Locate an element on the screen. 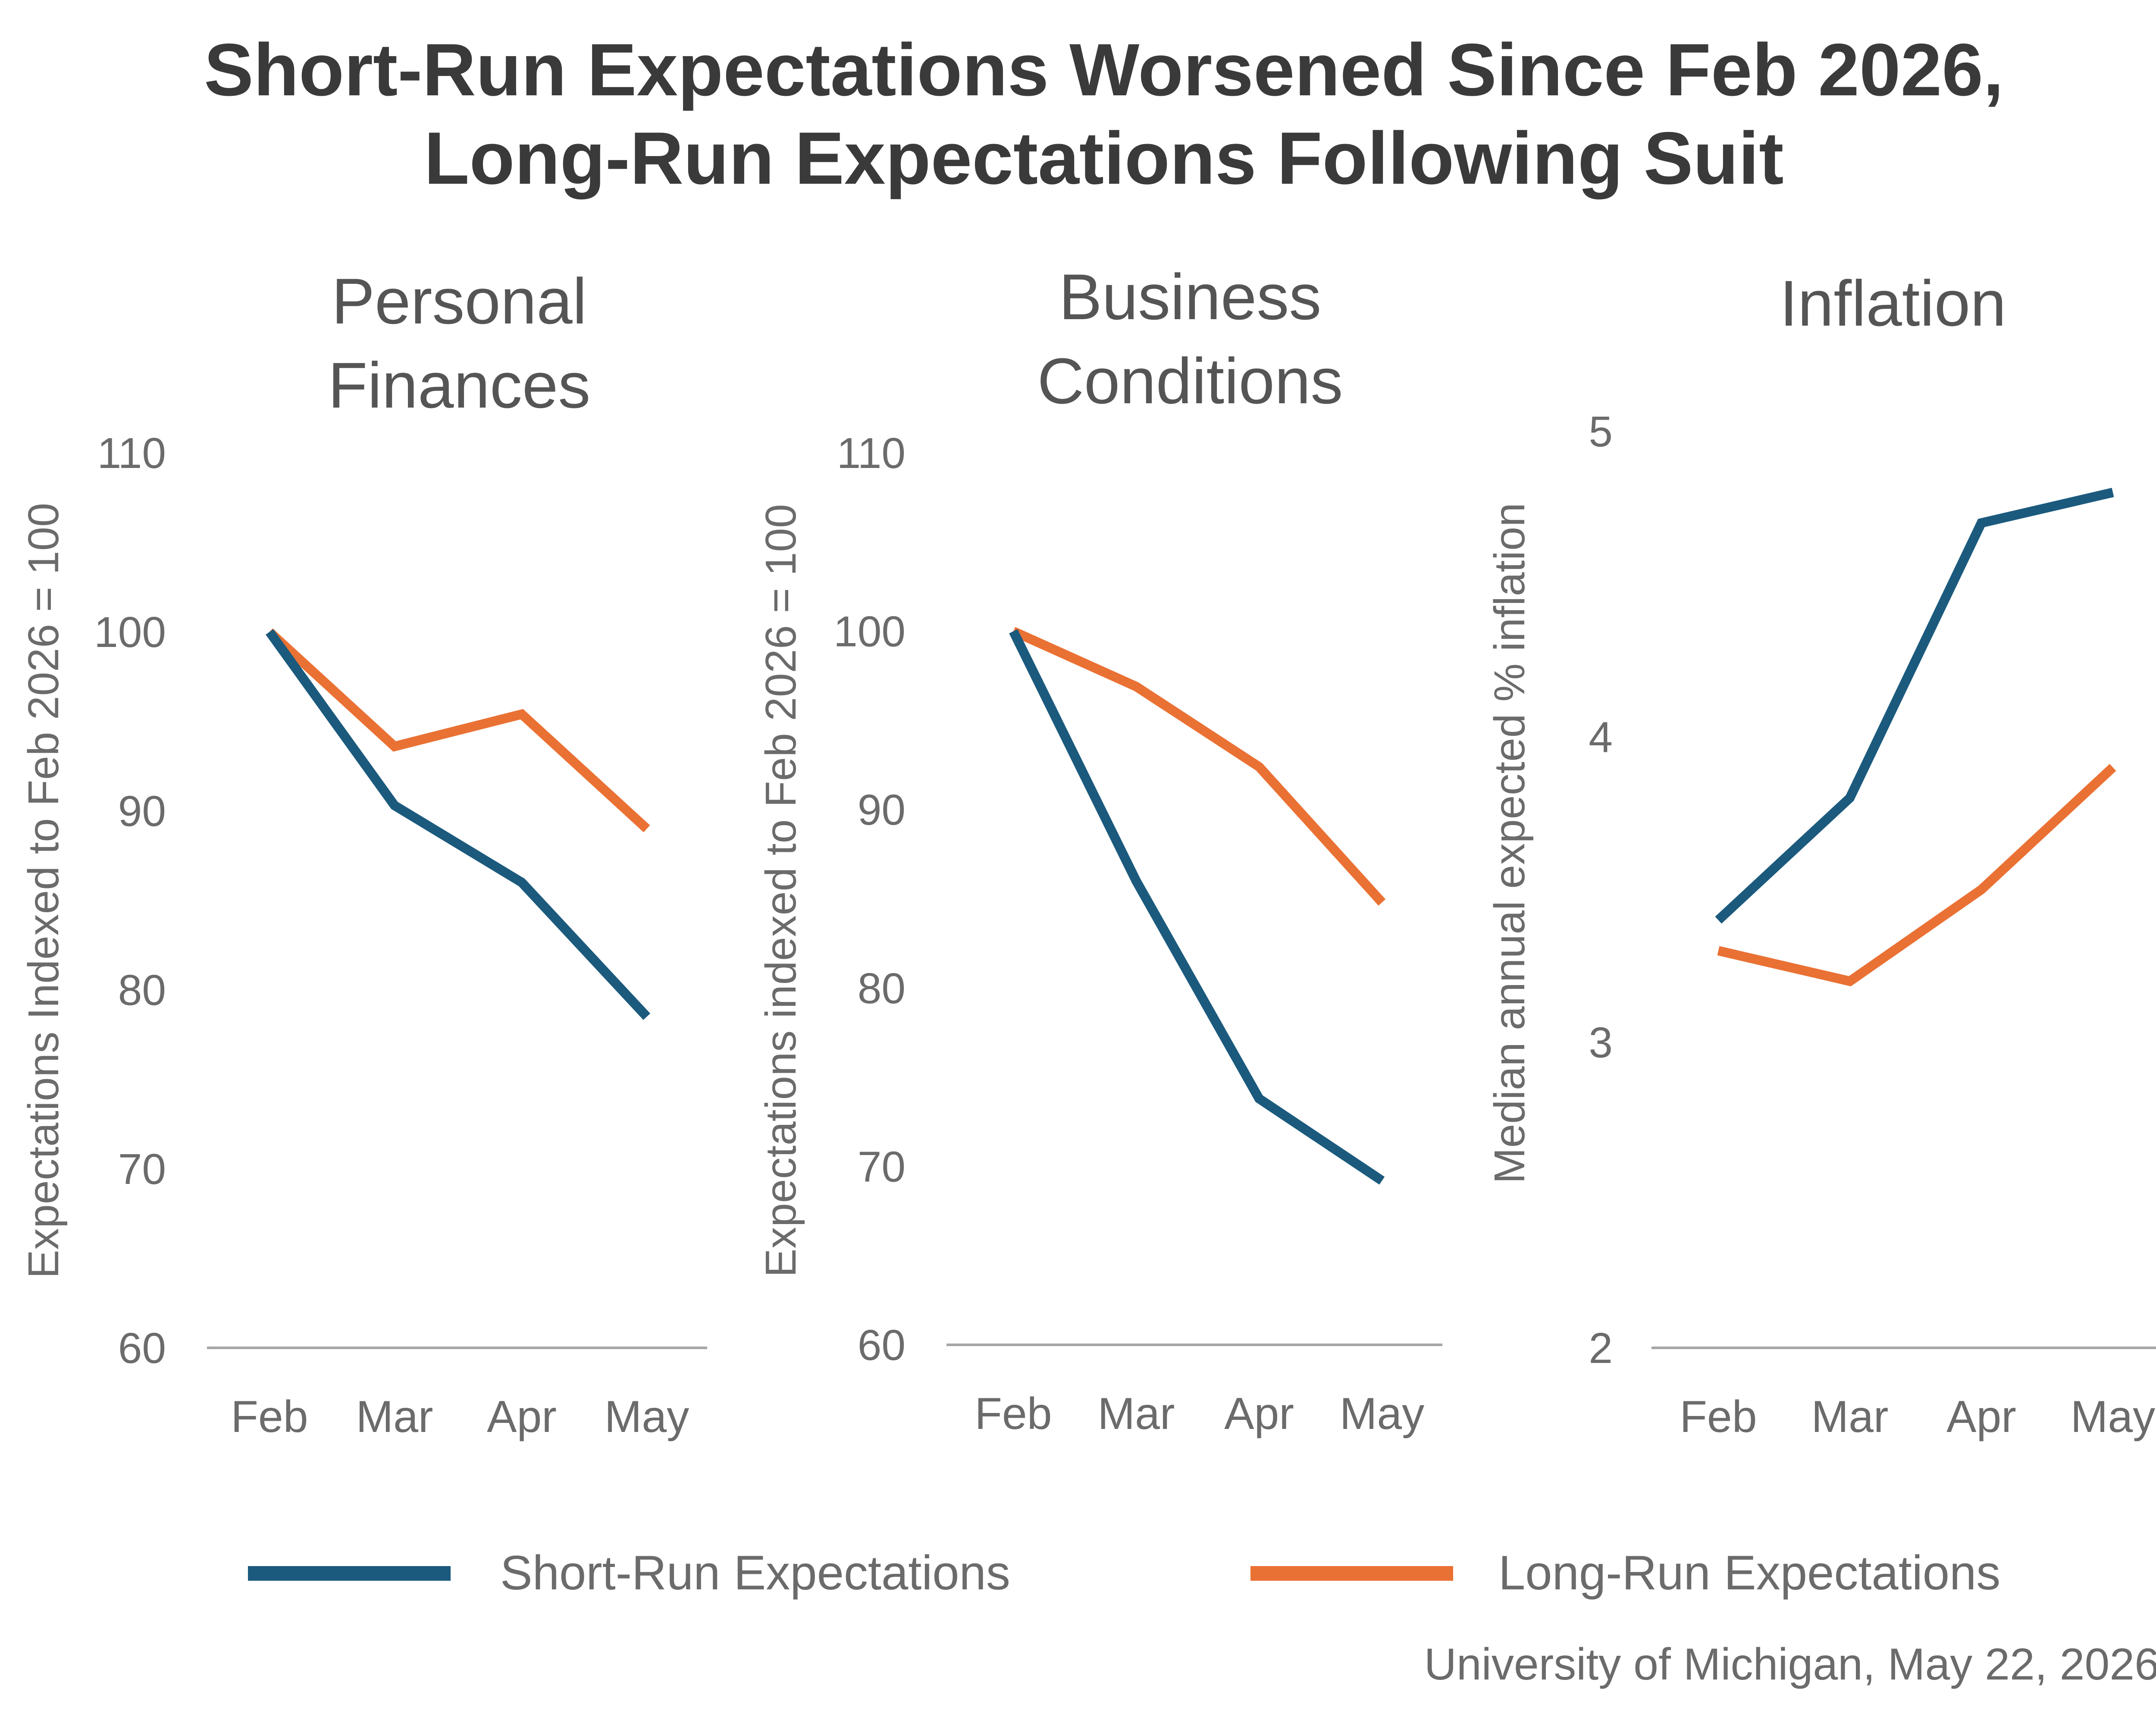 The image size is (2156, 1733). panel-2-y-tick-label: 70 is located at coordinates (882, 1167).